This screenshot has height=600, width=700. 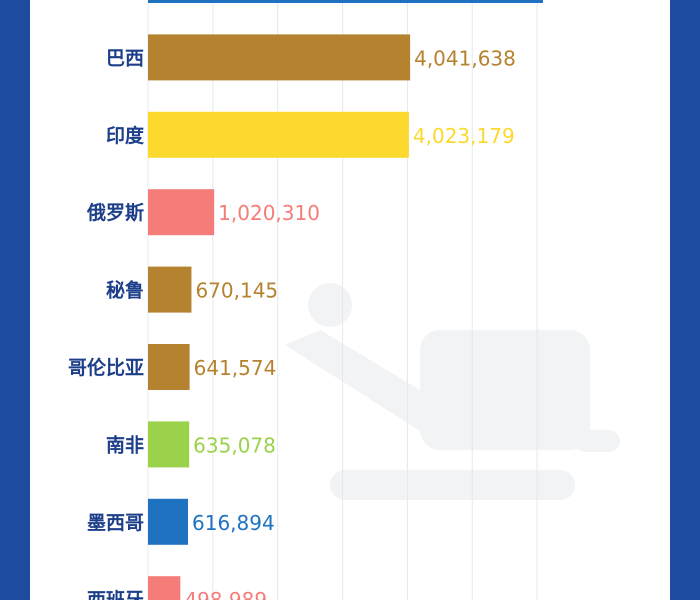 What do you see at coordinates (236, 291) in the screenshot?
I see `value-label: 670,145` at bounding box center [236, 291].